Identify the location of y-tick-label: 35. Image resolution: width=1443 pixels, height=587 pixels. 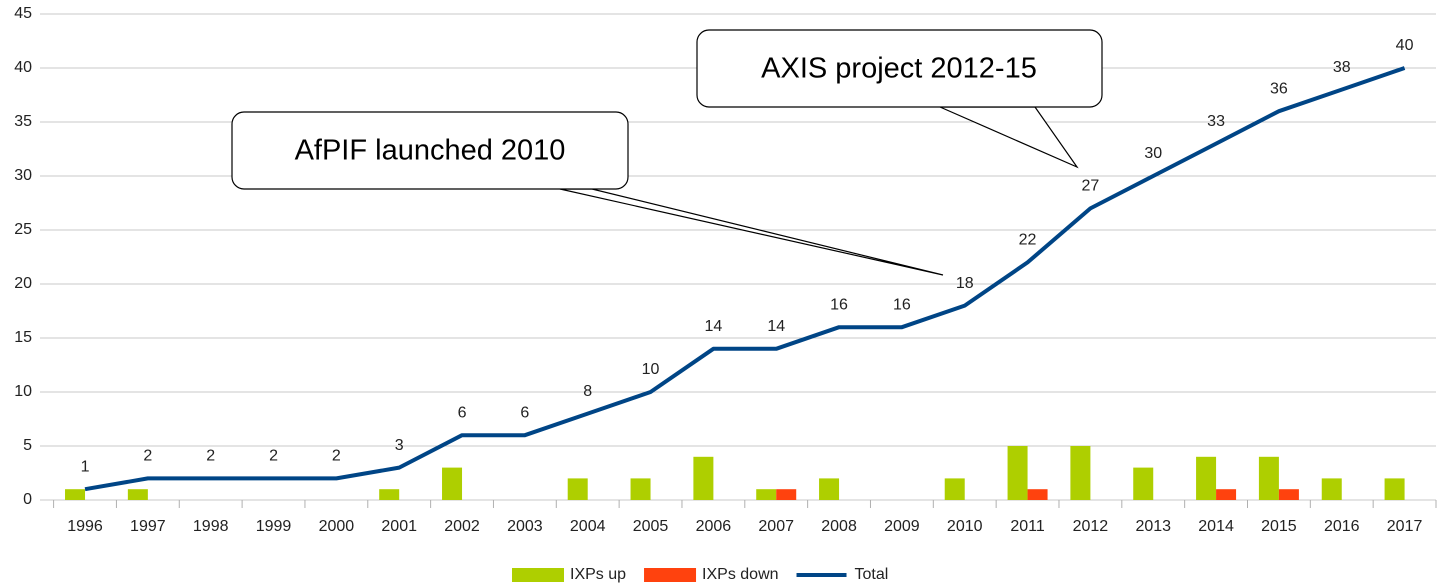
(23, 121).